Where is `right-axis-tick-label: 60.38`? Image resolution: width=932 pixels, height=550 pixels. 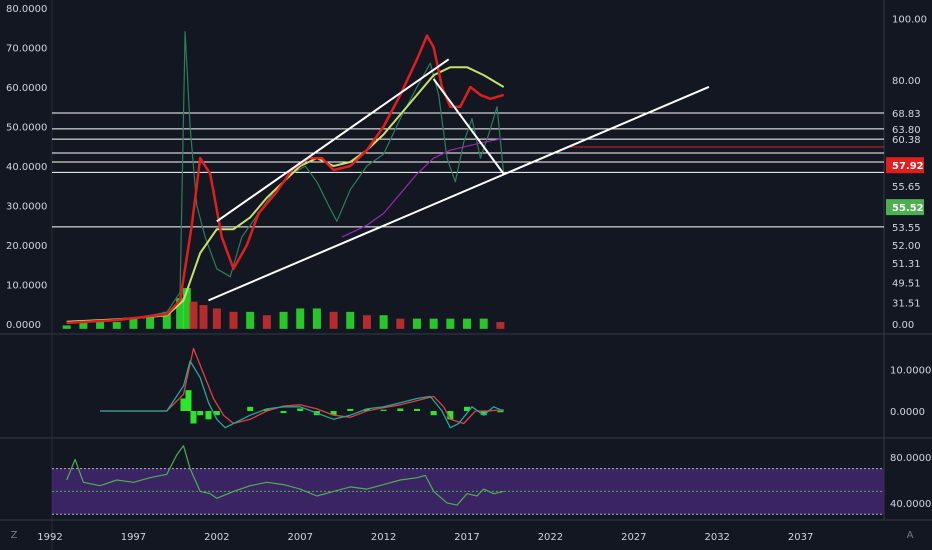 right-axis-tick-label: 60.38 is located at coordinates (906, 140).